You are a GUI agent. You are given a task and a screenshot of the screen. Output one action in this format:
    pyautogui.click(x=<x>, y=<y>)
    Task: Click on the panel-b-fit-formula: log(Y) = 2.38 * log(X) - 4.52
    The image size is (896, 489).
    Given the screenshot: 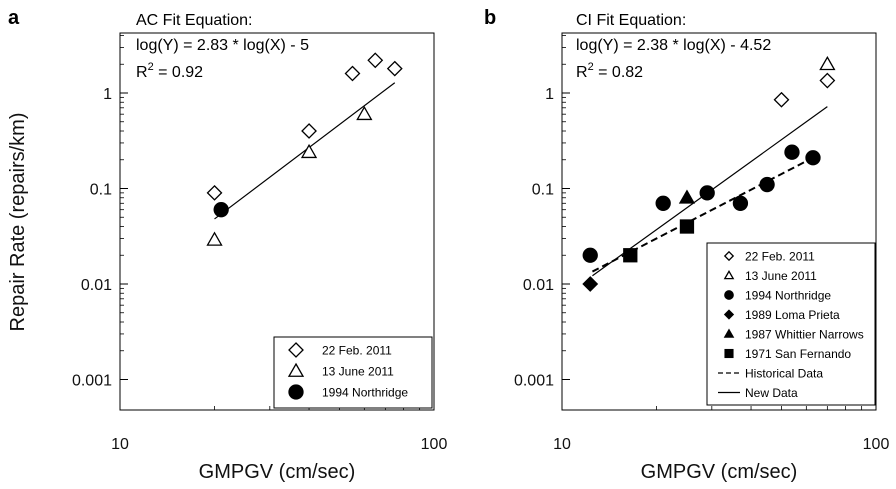 What is the action you would take?
    pyautogui.click(x=673, y=45)
    